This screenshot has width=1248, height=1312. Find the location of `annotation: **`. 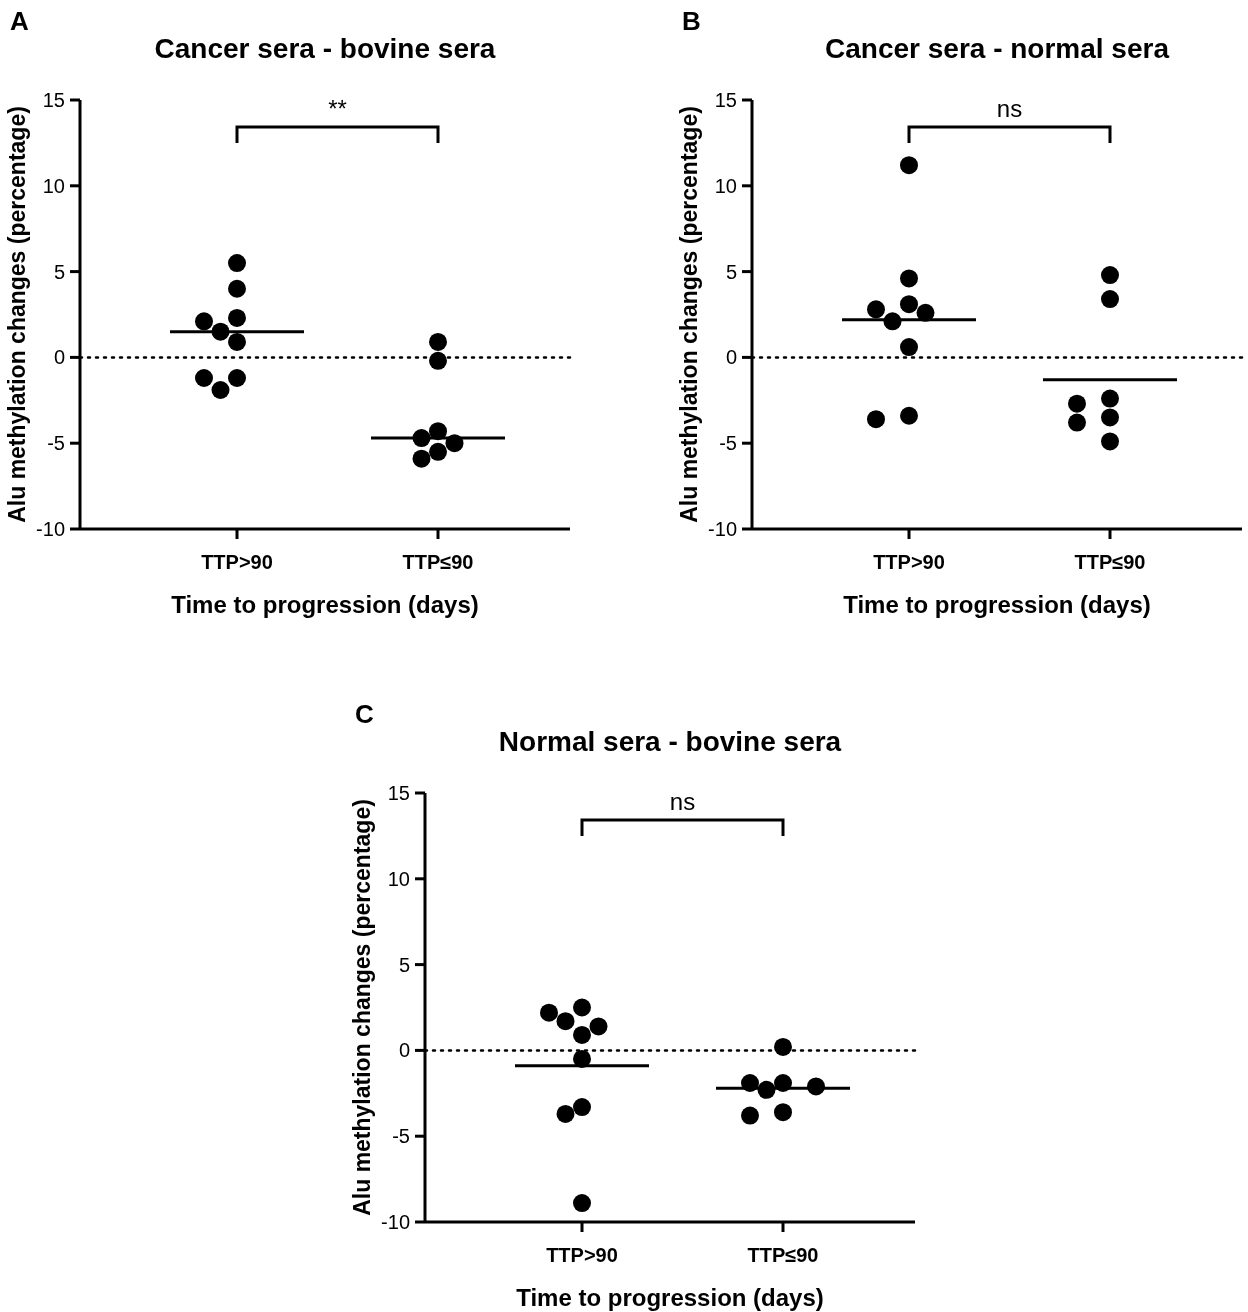

annotation: ** is located at coordinates (337, 108).